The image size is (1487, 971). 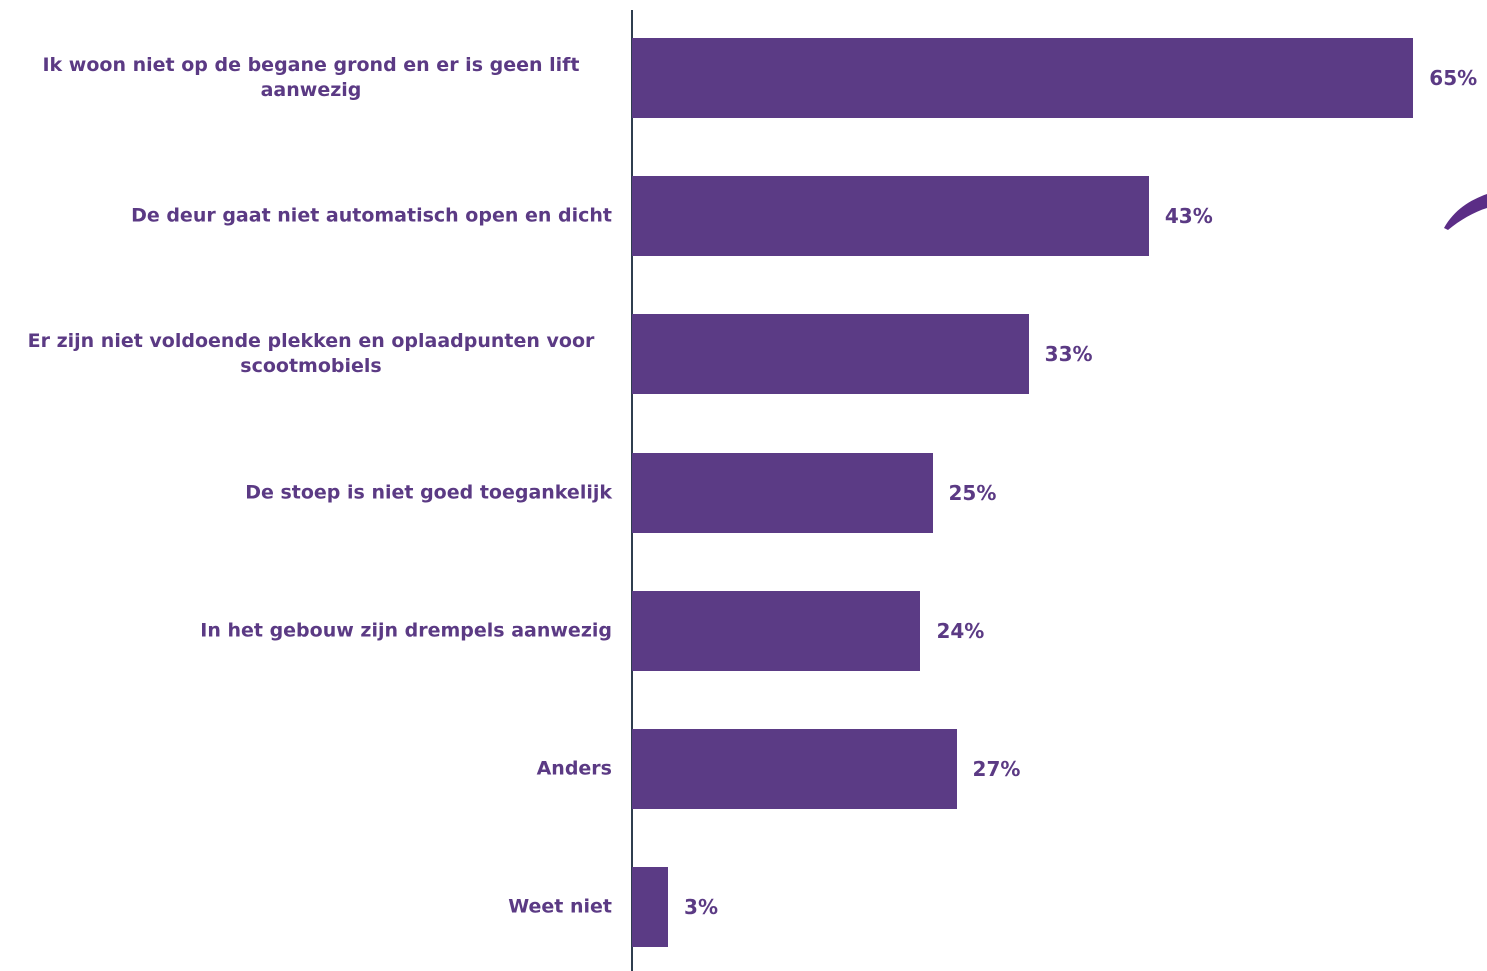 I want to click on category-text: In het gebouw zijn drempels aanwezig, so click(x=406, y=630).